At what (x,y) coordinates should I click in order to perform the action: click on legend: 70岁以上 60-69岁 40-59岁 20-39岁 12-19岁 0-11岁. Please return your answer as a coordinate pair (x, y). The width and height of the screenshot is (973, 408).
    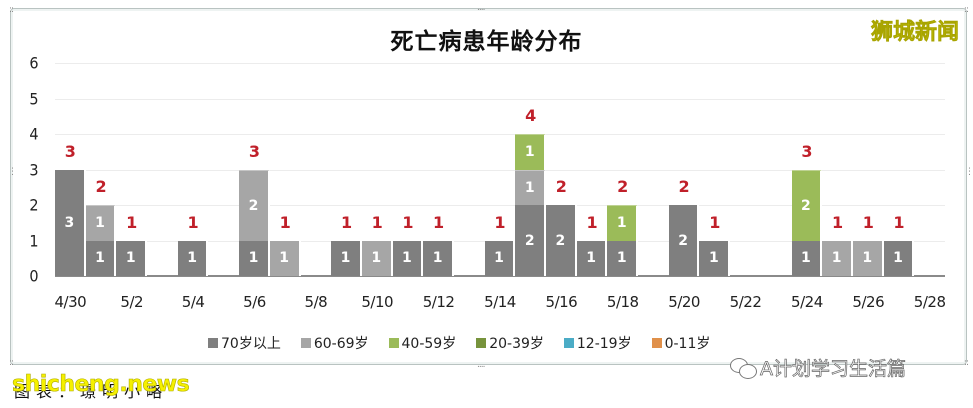
    Looking at the image, I should click on (459, 343).